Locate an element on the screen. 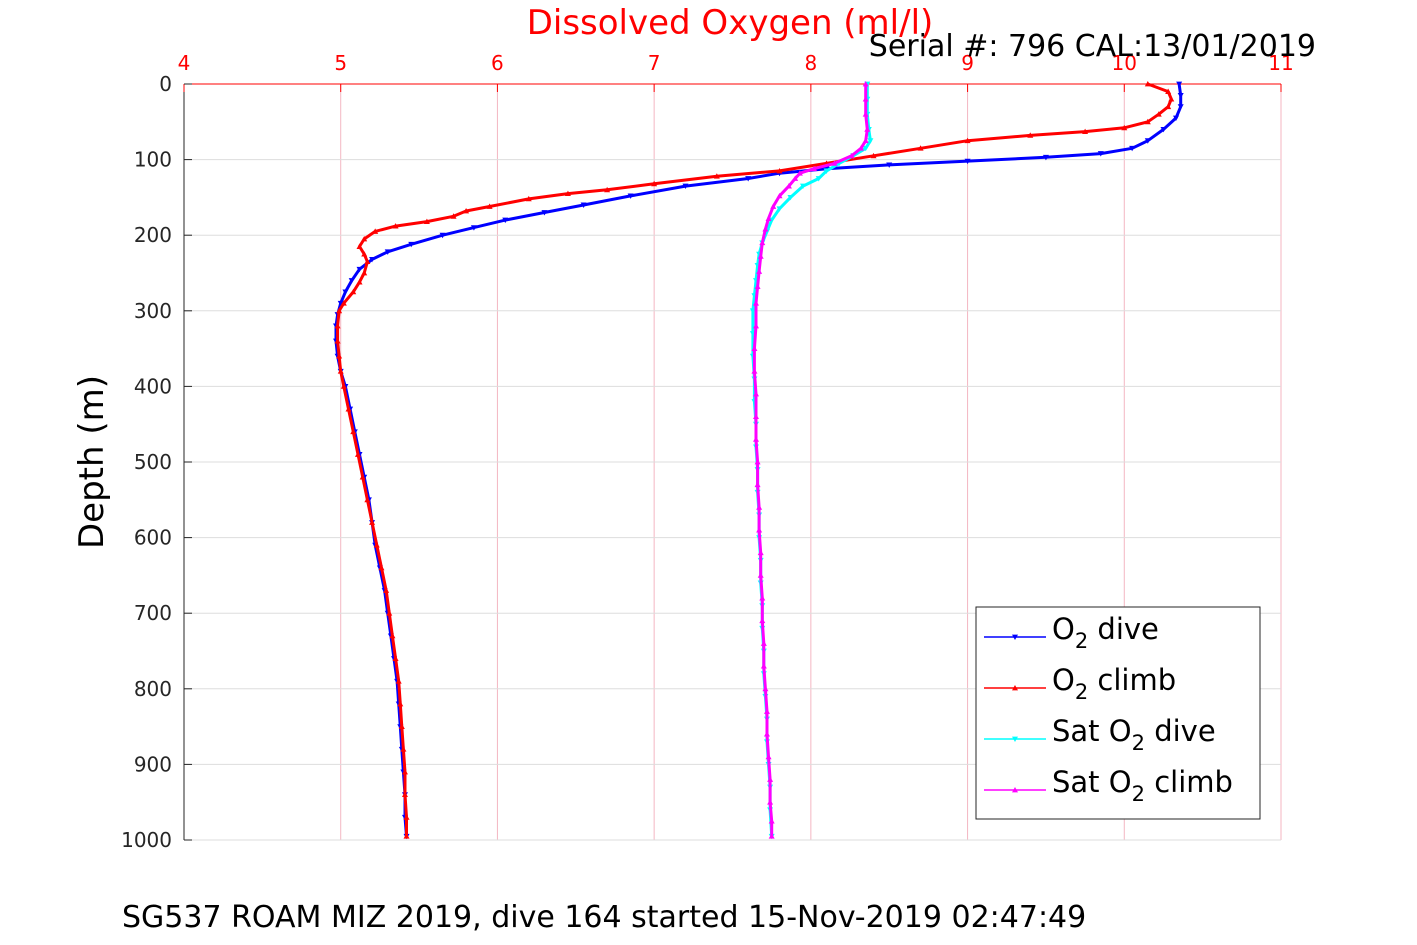  legend-entry: O2 climb is located at coordinates (1080, 683).